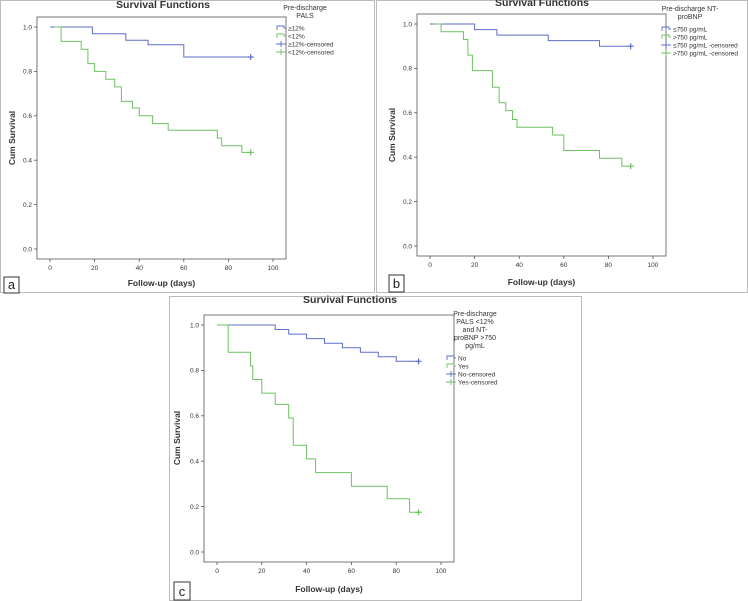 The height and width of the screenshot is (601, 748). I want to click on panel-label: b, so click(396, 283).